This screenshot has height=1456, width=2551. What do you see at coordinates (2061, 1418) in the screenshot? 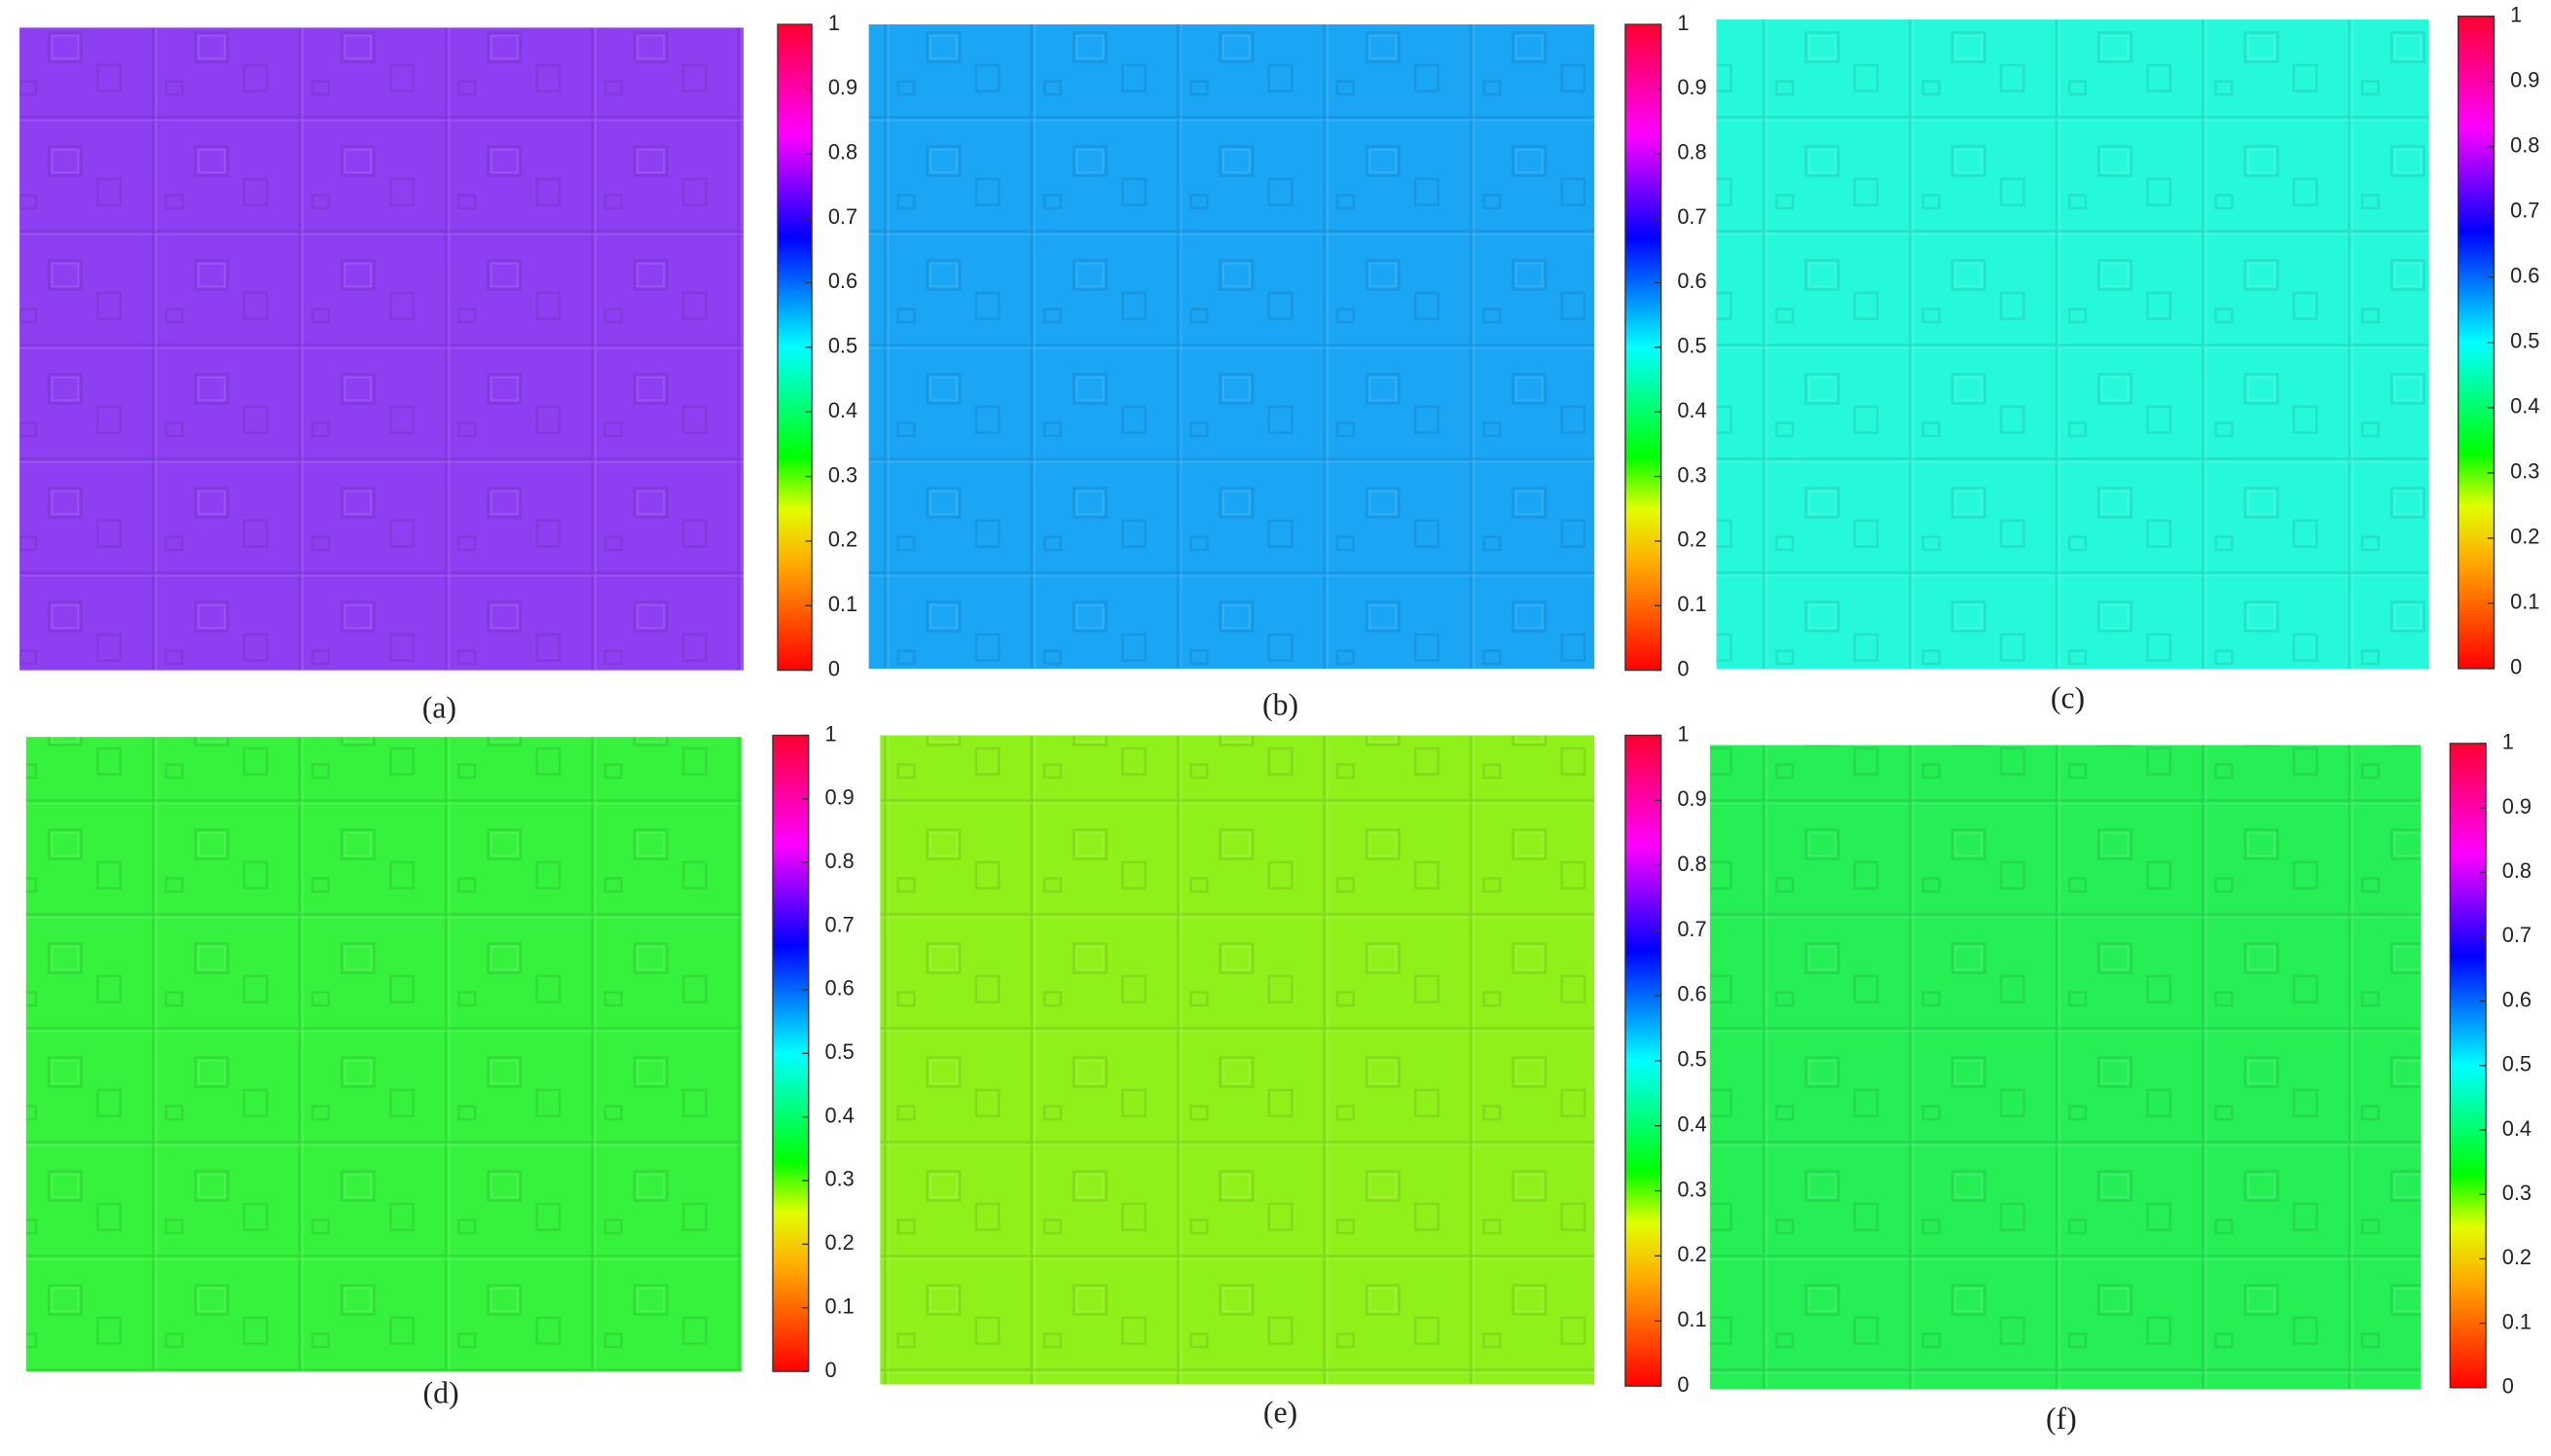
I see `panel-label: (f)` at bounding box center [2061, 1418].